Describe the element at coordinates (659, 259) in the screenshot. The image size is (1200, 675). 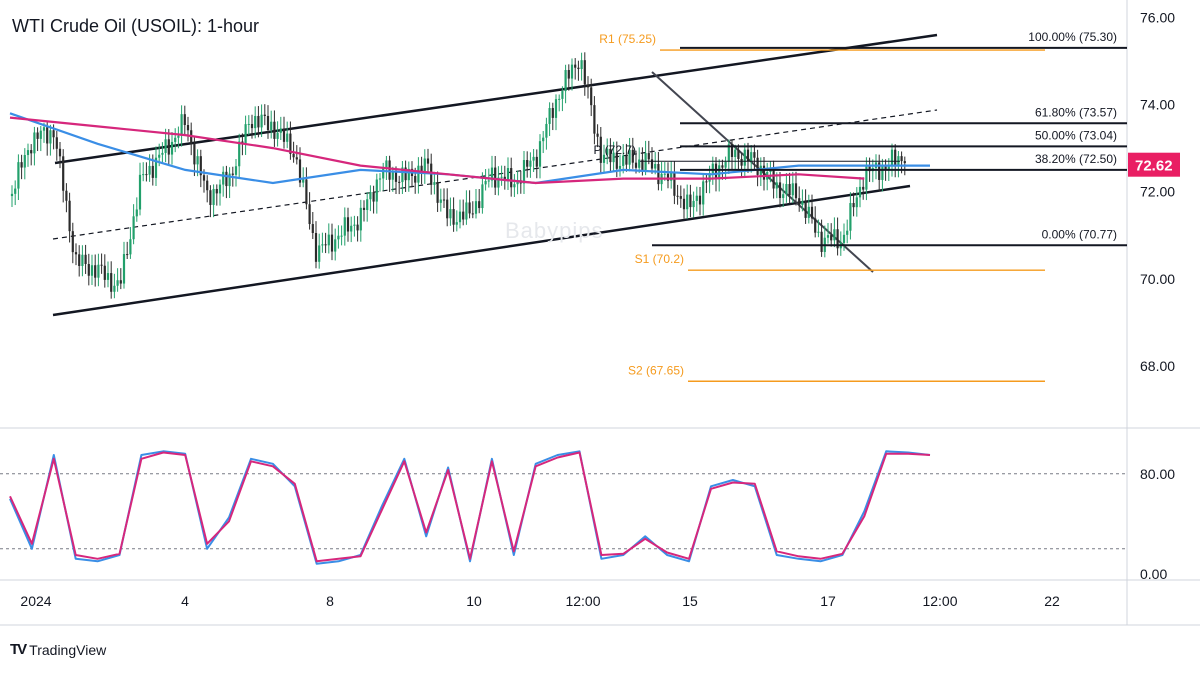
I see `pivot-label: S1 (70.2)` at that location.